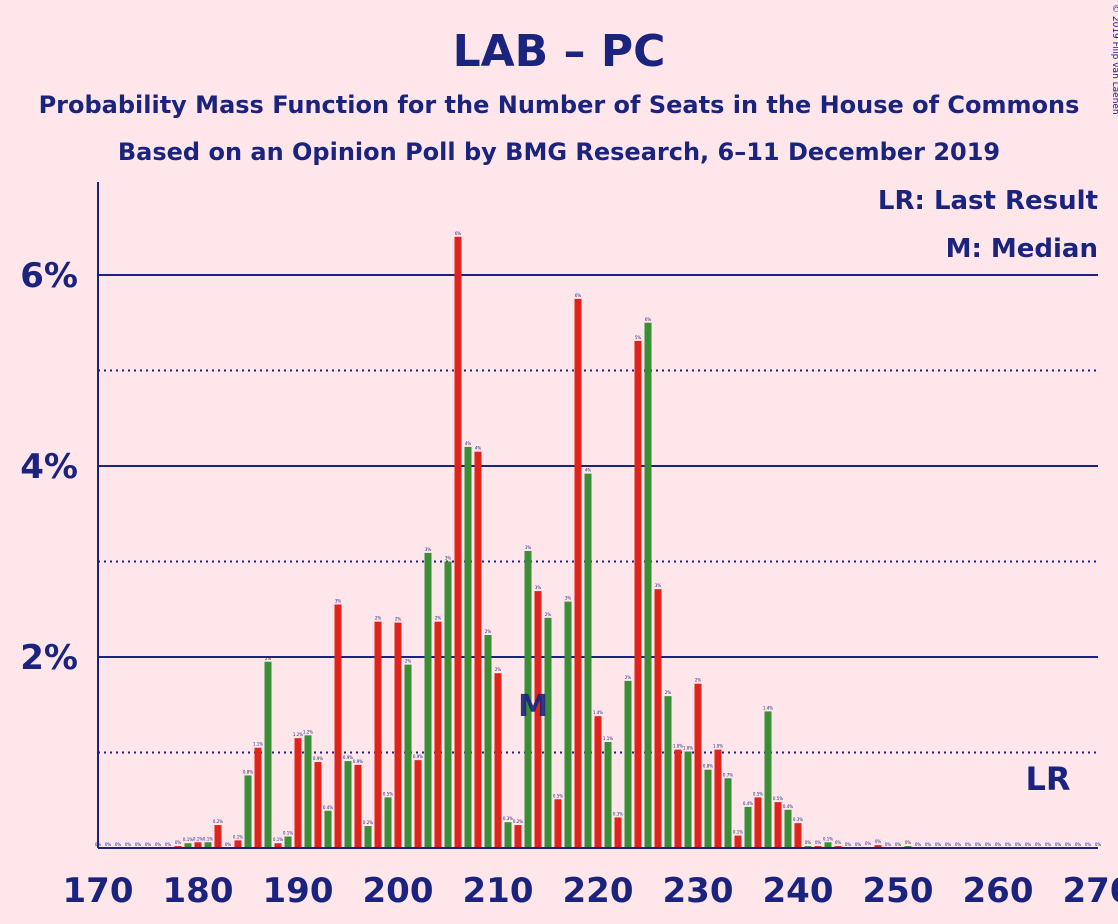 The height and width of the screenshot is (924, 1118). I want to click on bar-data-label: 1.4%, so click(768, 707).